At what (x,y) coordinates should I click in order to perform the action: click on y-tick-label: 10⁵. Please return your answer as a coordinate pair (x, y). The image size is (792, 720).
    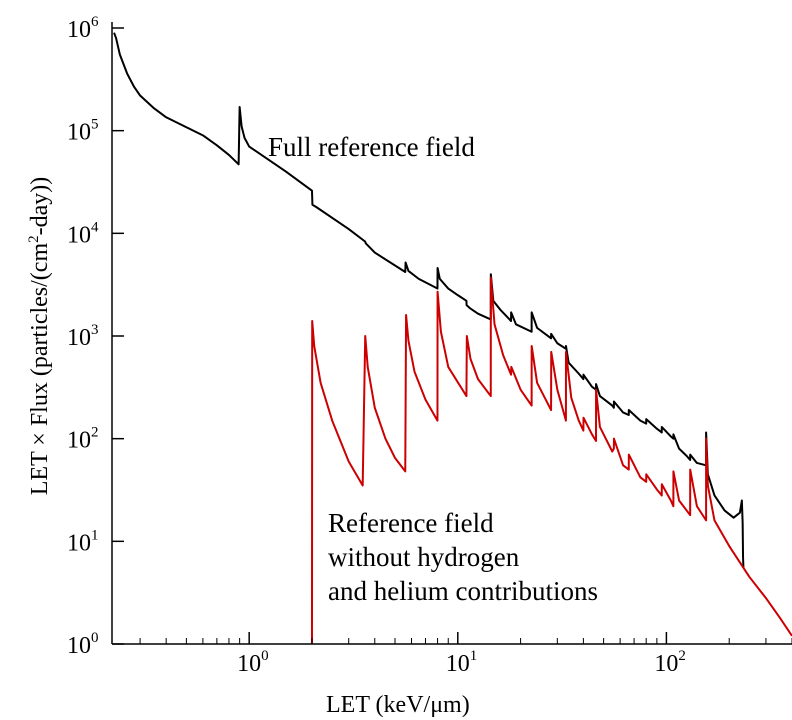
    Looking at the image, I should click on (83, 131).